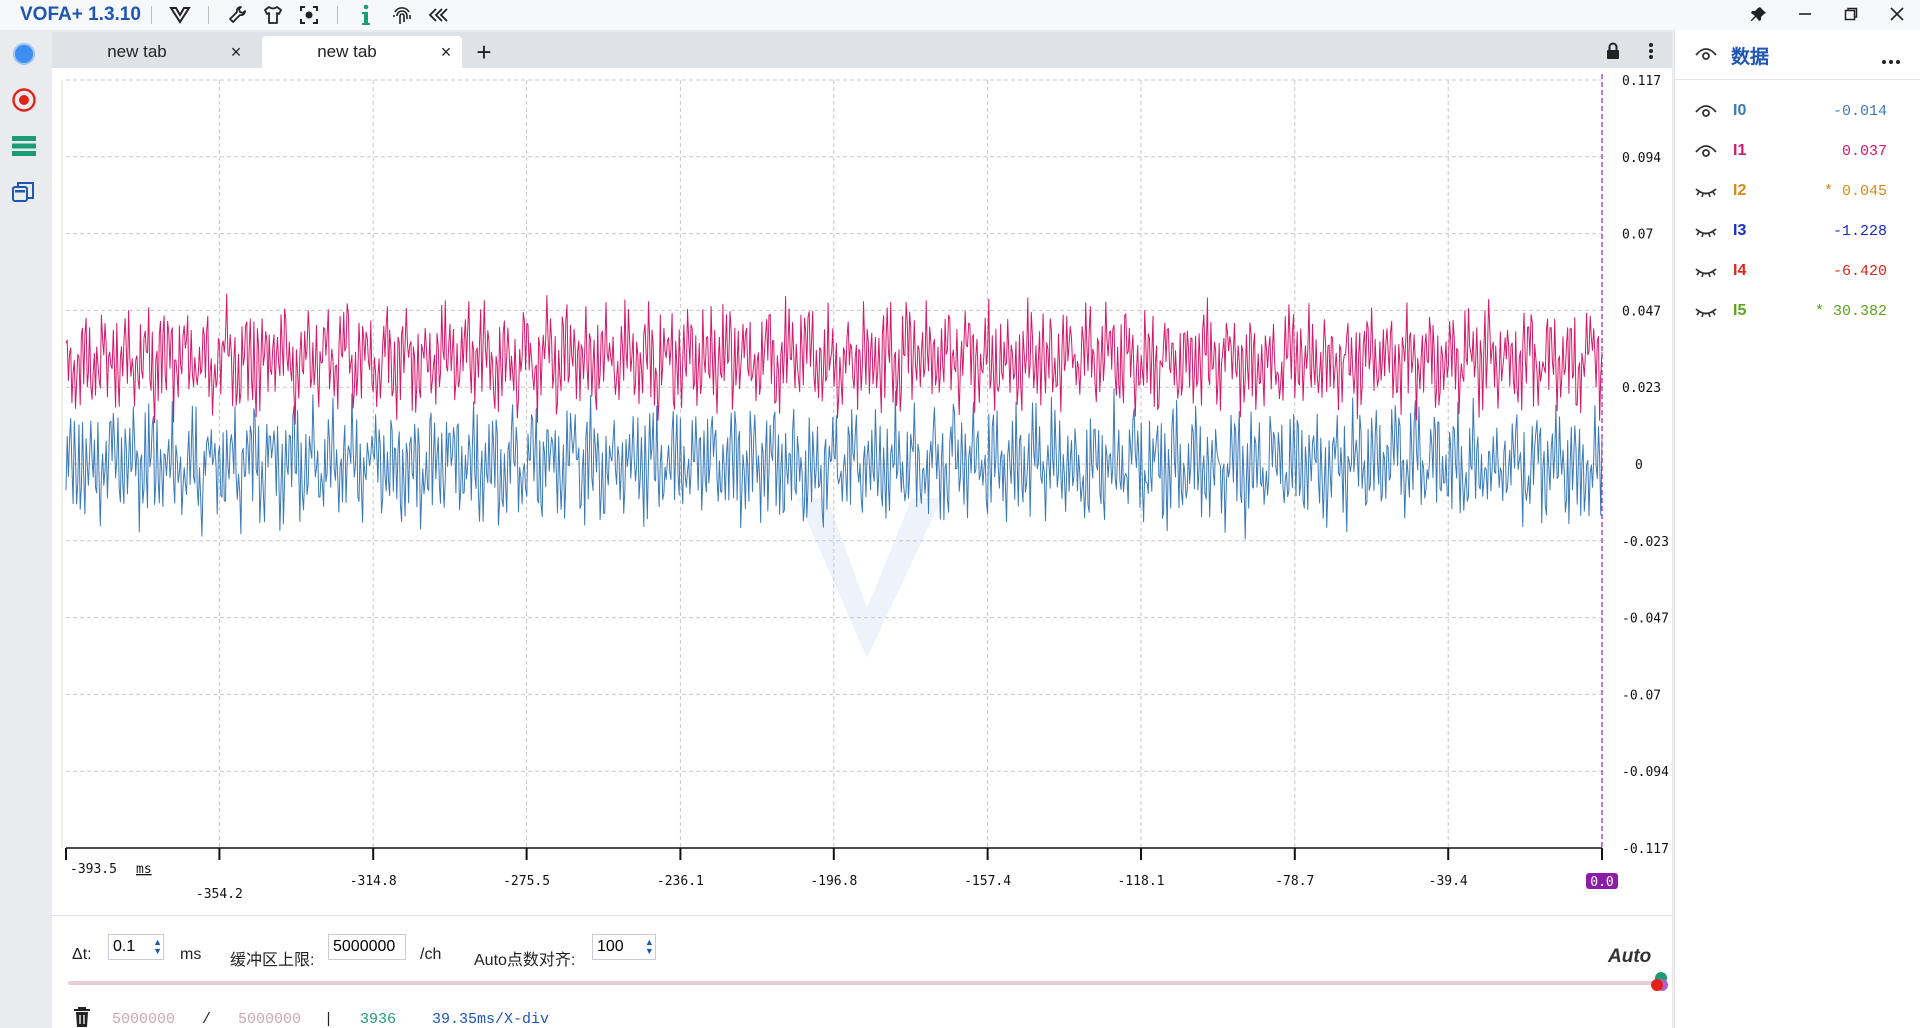 The image size is (1920, 1028). I want to click on series-line-i0, so click(834, 464).